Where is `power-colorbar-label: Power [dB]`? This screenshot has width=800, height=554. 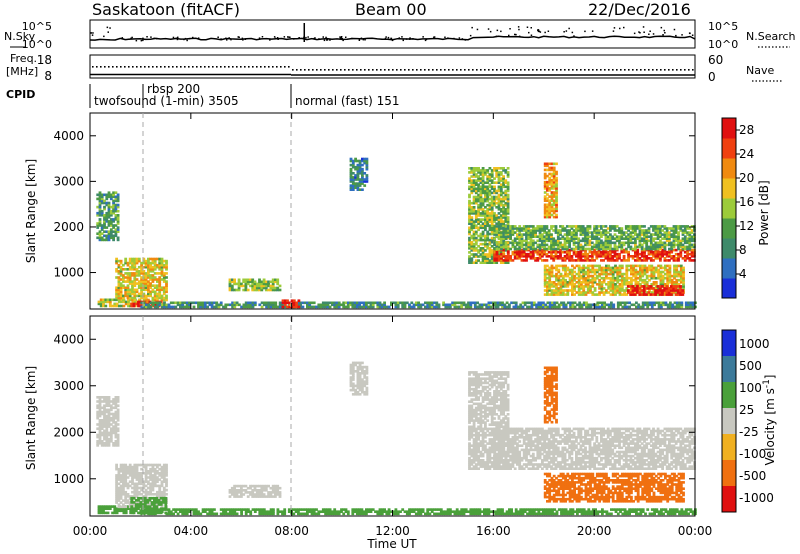
power-colorbar-label: Power [dB] is located at coordinates (764, 212).